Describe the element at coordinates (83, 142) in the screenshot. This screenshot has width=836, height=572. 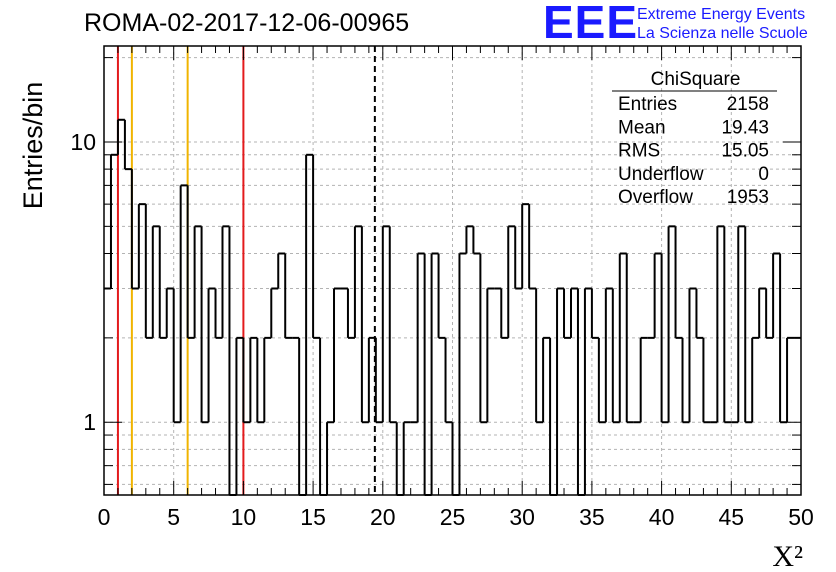
I see `y-tick-label: 10` at that location.